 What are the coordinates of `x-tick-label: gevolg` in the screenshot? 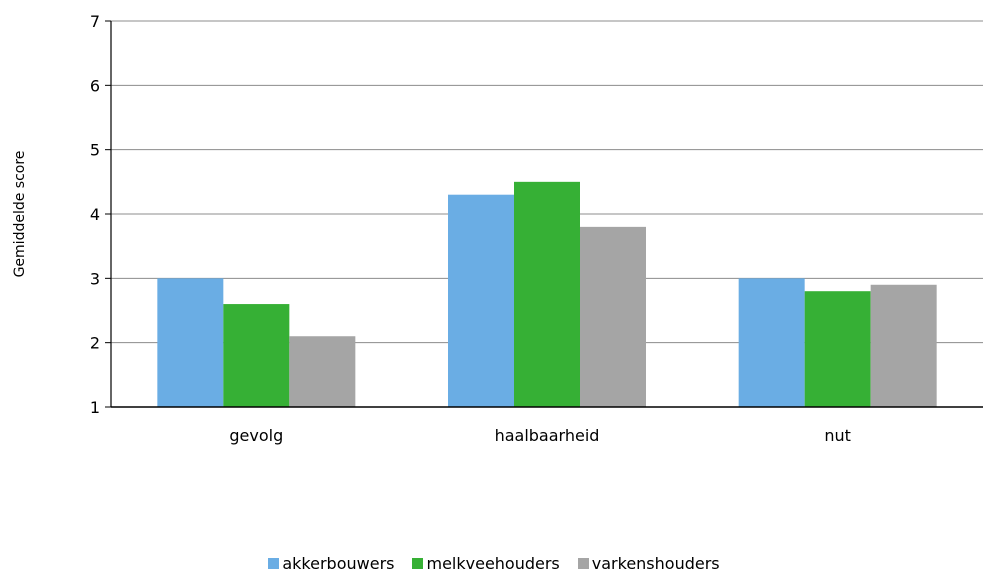 It's located at (256, 435).